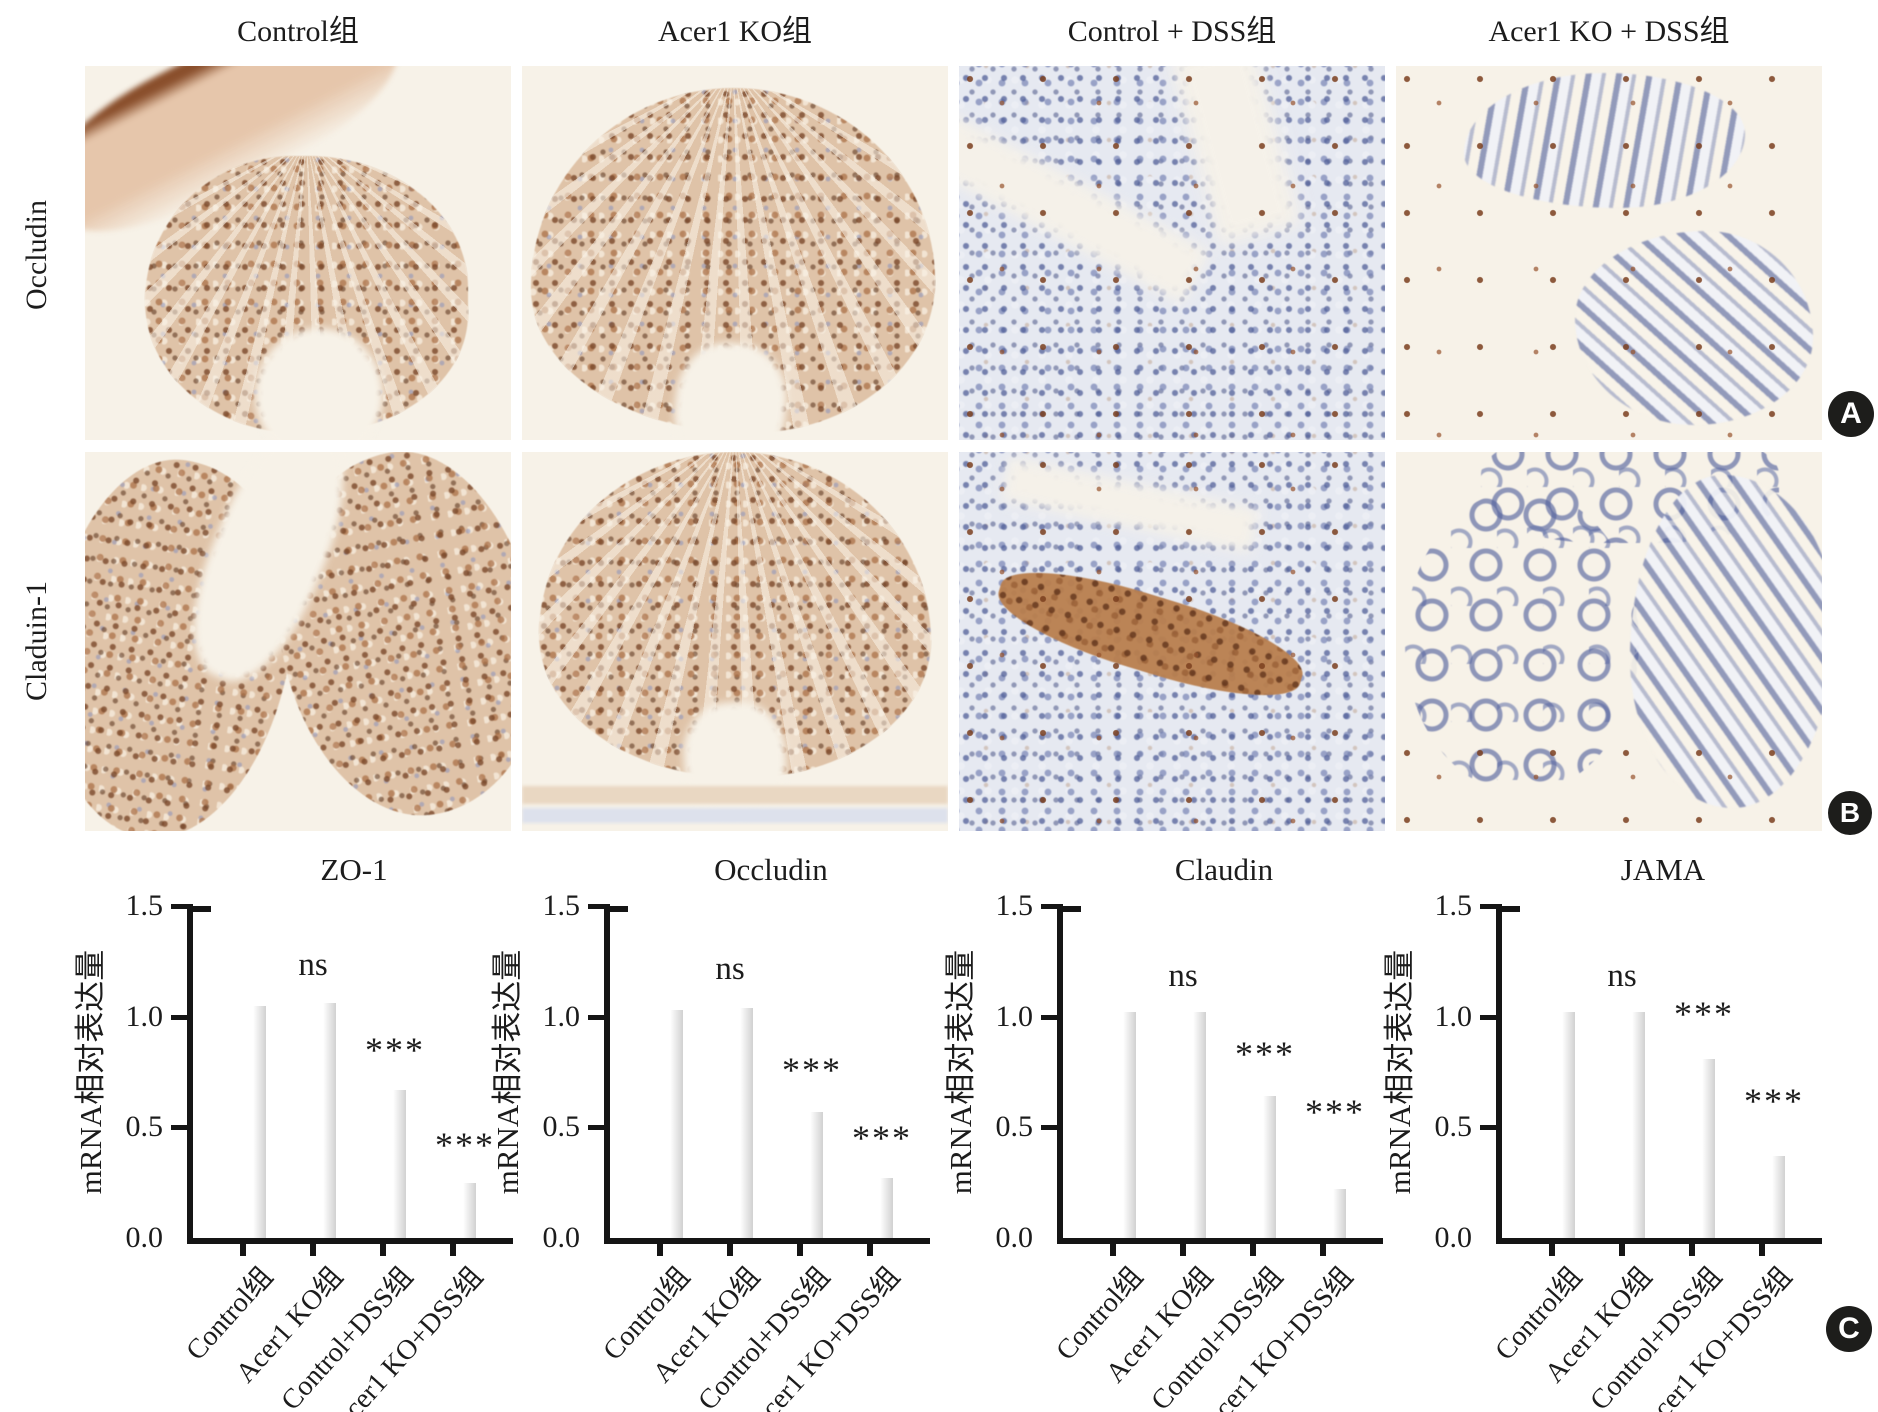  What do you see at coordinates (1172, 31) in the screenshot?
I see `column-header-control-dss: Control + DSS组` at bounding box center [1172, 31].